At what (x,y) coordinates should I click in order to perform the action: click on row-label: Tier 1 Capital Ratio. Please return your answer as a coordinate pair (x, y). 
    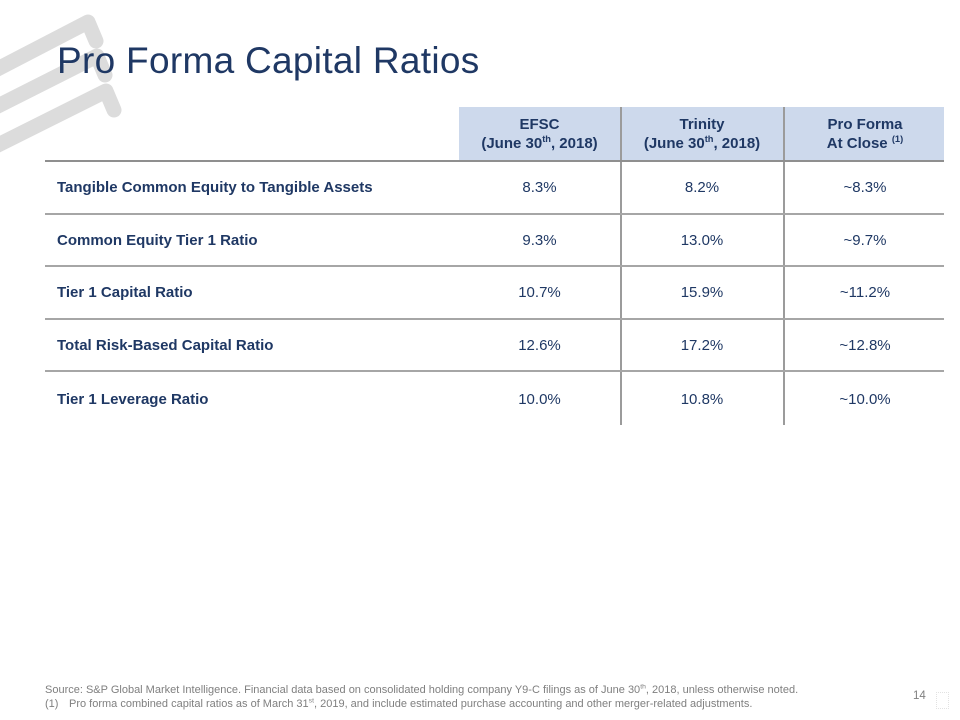
    Looking at the image, I should click on (125, 292).